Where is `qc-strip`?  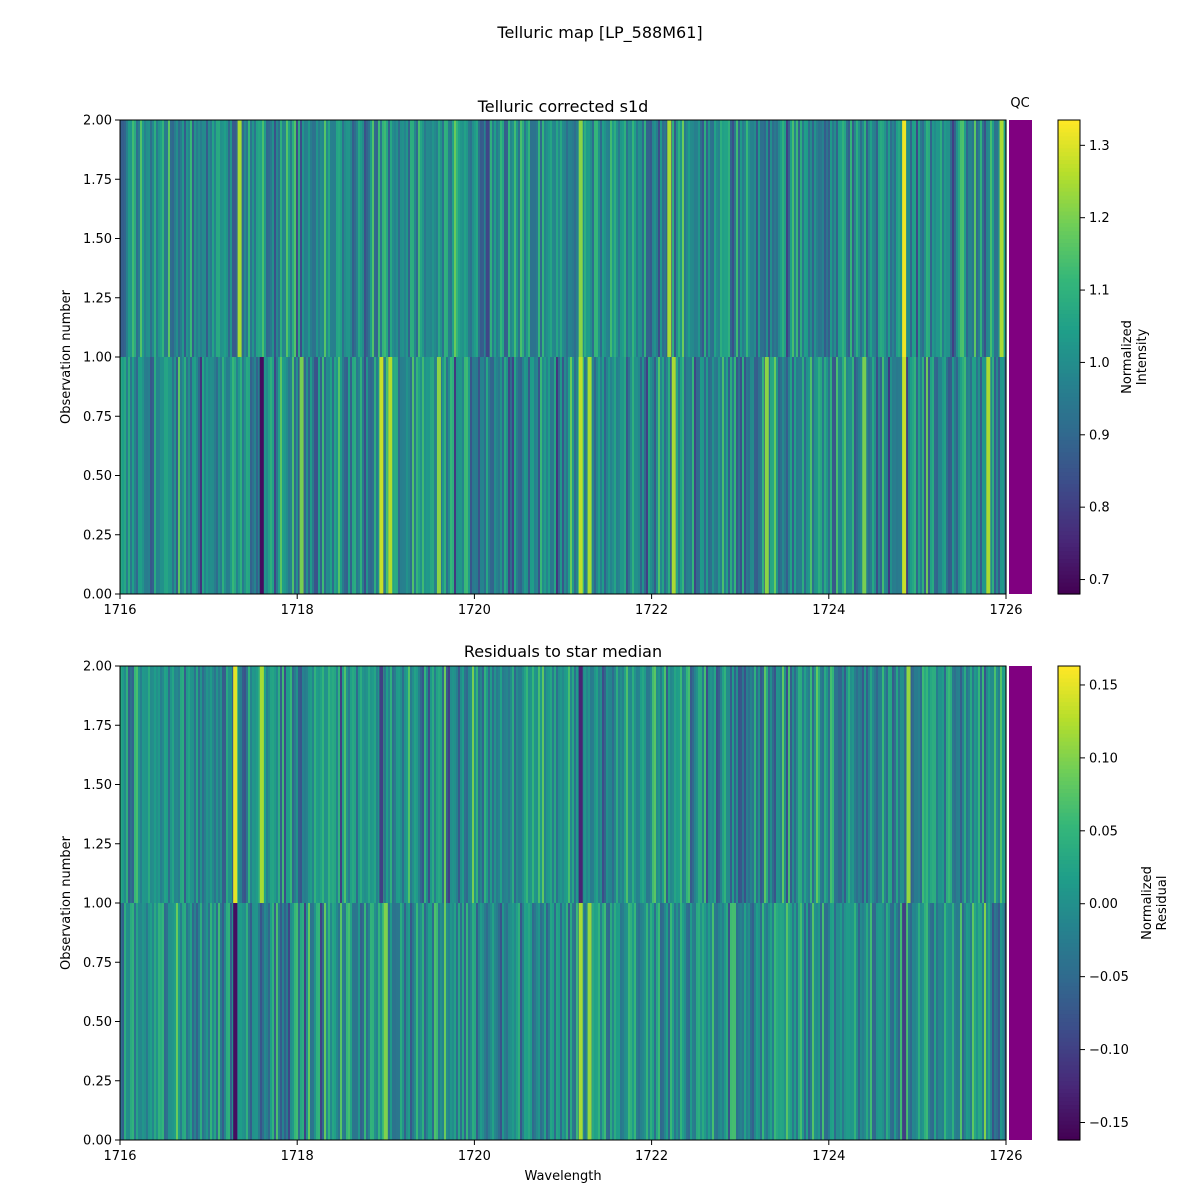 qc-strip is located at coordinates (1020, 903).